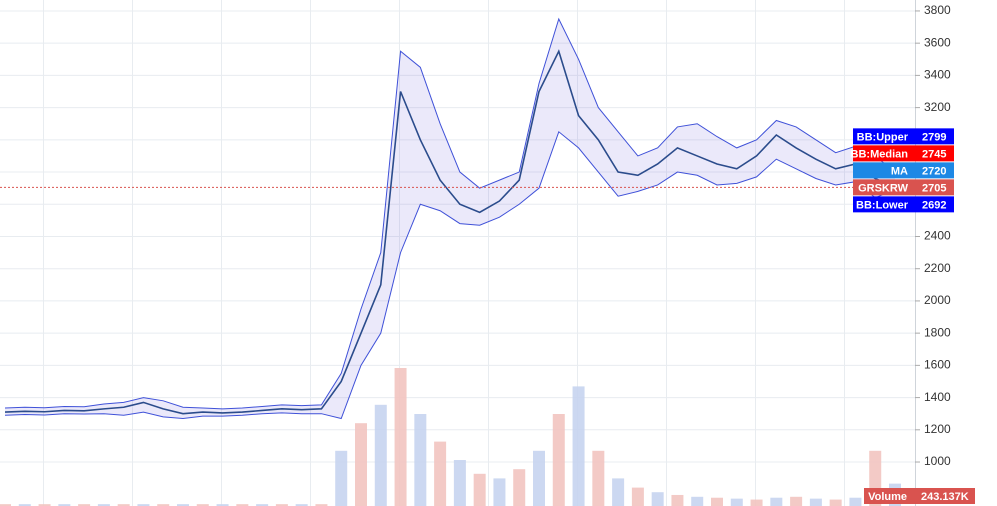 Image resolution: width=997 pixels, height=506 pixels. I want to click on indicator-name: GRSKRW, so click(883, 188).